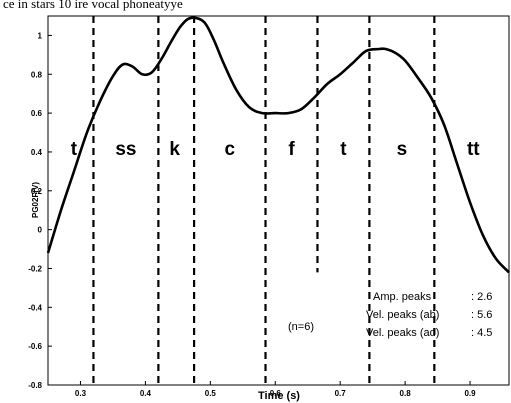  I want to click on y-axis: 1 0.8 0.6 0.4 0.2 0 -0.2 -0.4 -0.6 -0.8, so click(40, 210).